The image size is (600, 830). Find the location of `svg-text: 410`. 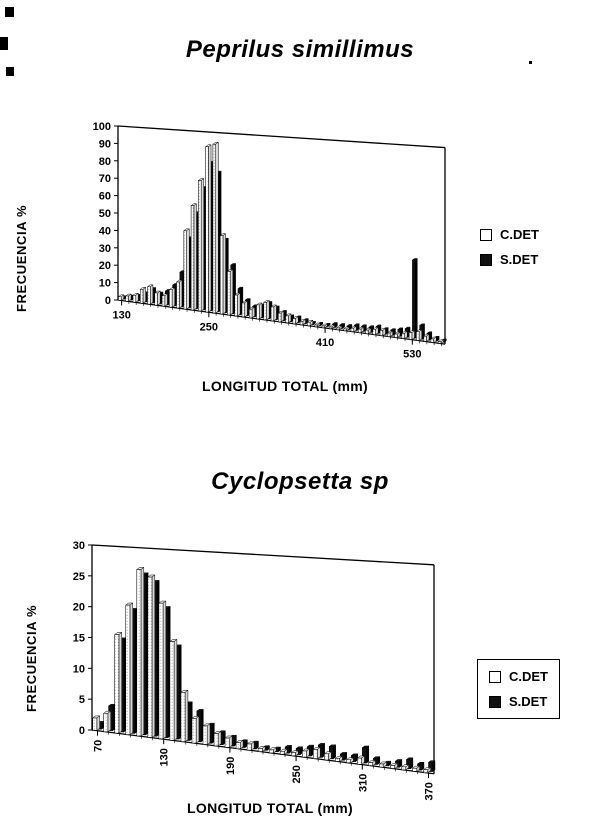

svg-text: 410 is located at coordinates (325, 343).